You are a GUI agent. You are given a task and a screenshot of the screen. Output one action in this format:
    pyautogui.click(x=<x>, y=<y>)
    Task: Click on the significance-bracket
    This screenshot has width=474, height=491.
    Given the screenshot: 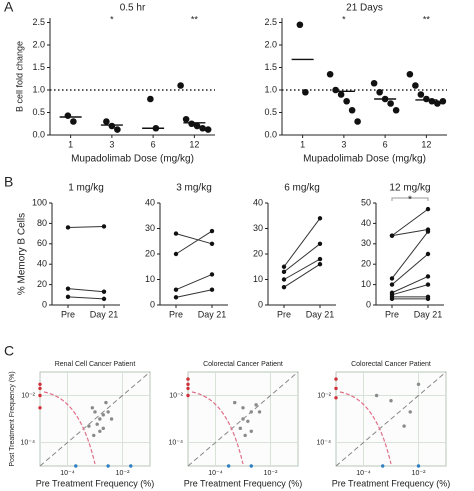 What is the action you would take?
    pyautogui.click(x=410, y=199)
    